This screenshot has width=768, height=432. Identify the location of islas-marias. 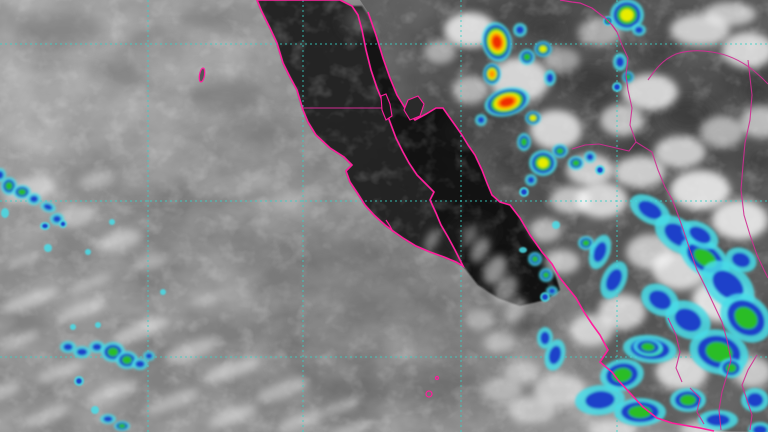
(437, 378).